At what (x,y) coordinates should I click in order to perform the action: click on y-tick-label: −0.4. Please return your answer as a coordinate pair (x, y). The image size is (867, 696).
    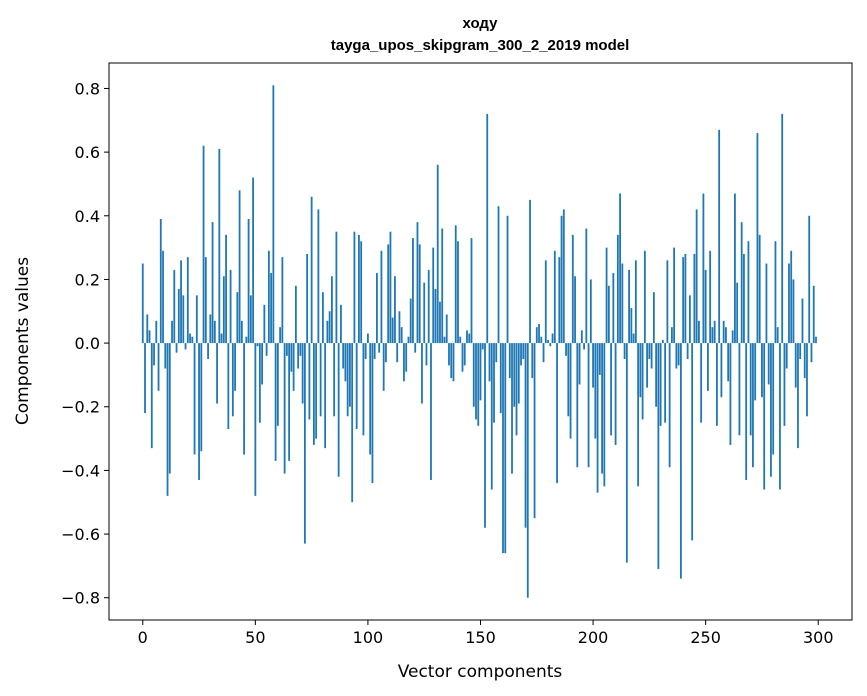
    Looking at the image, I should click on (80, 470).